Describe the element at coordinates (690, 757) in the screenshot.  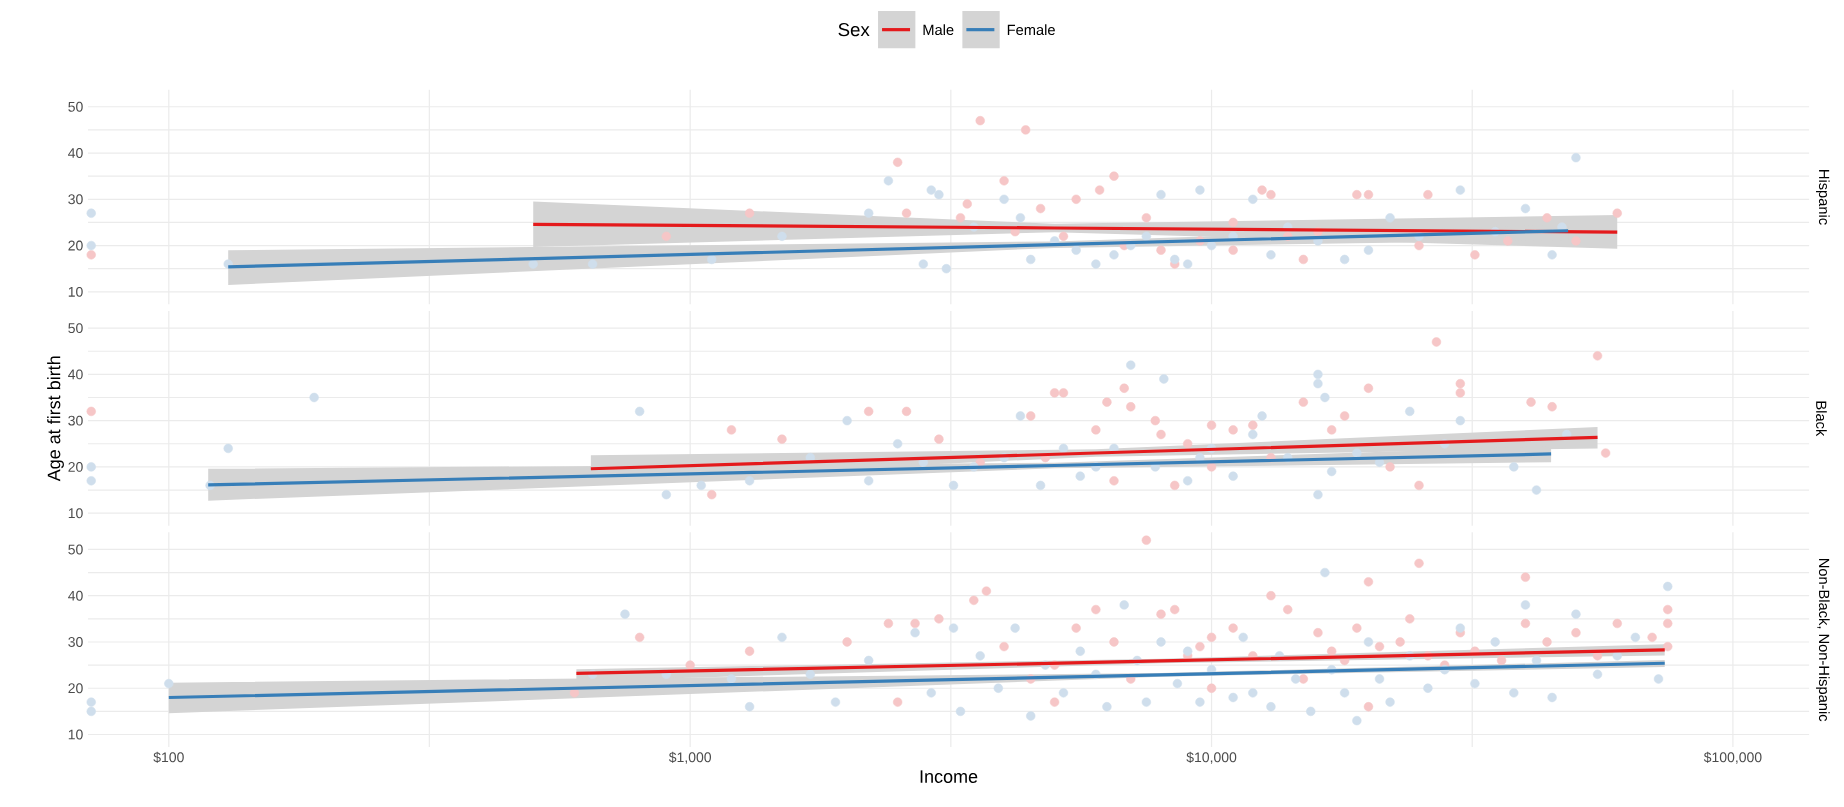
I see `x-tick-label: $1,000` at that location.